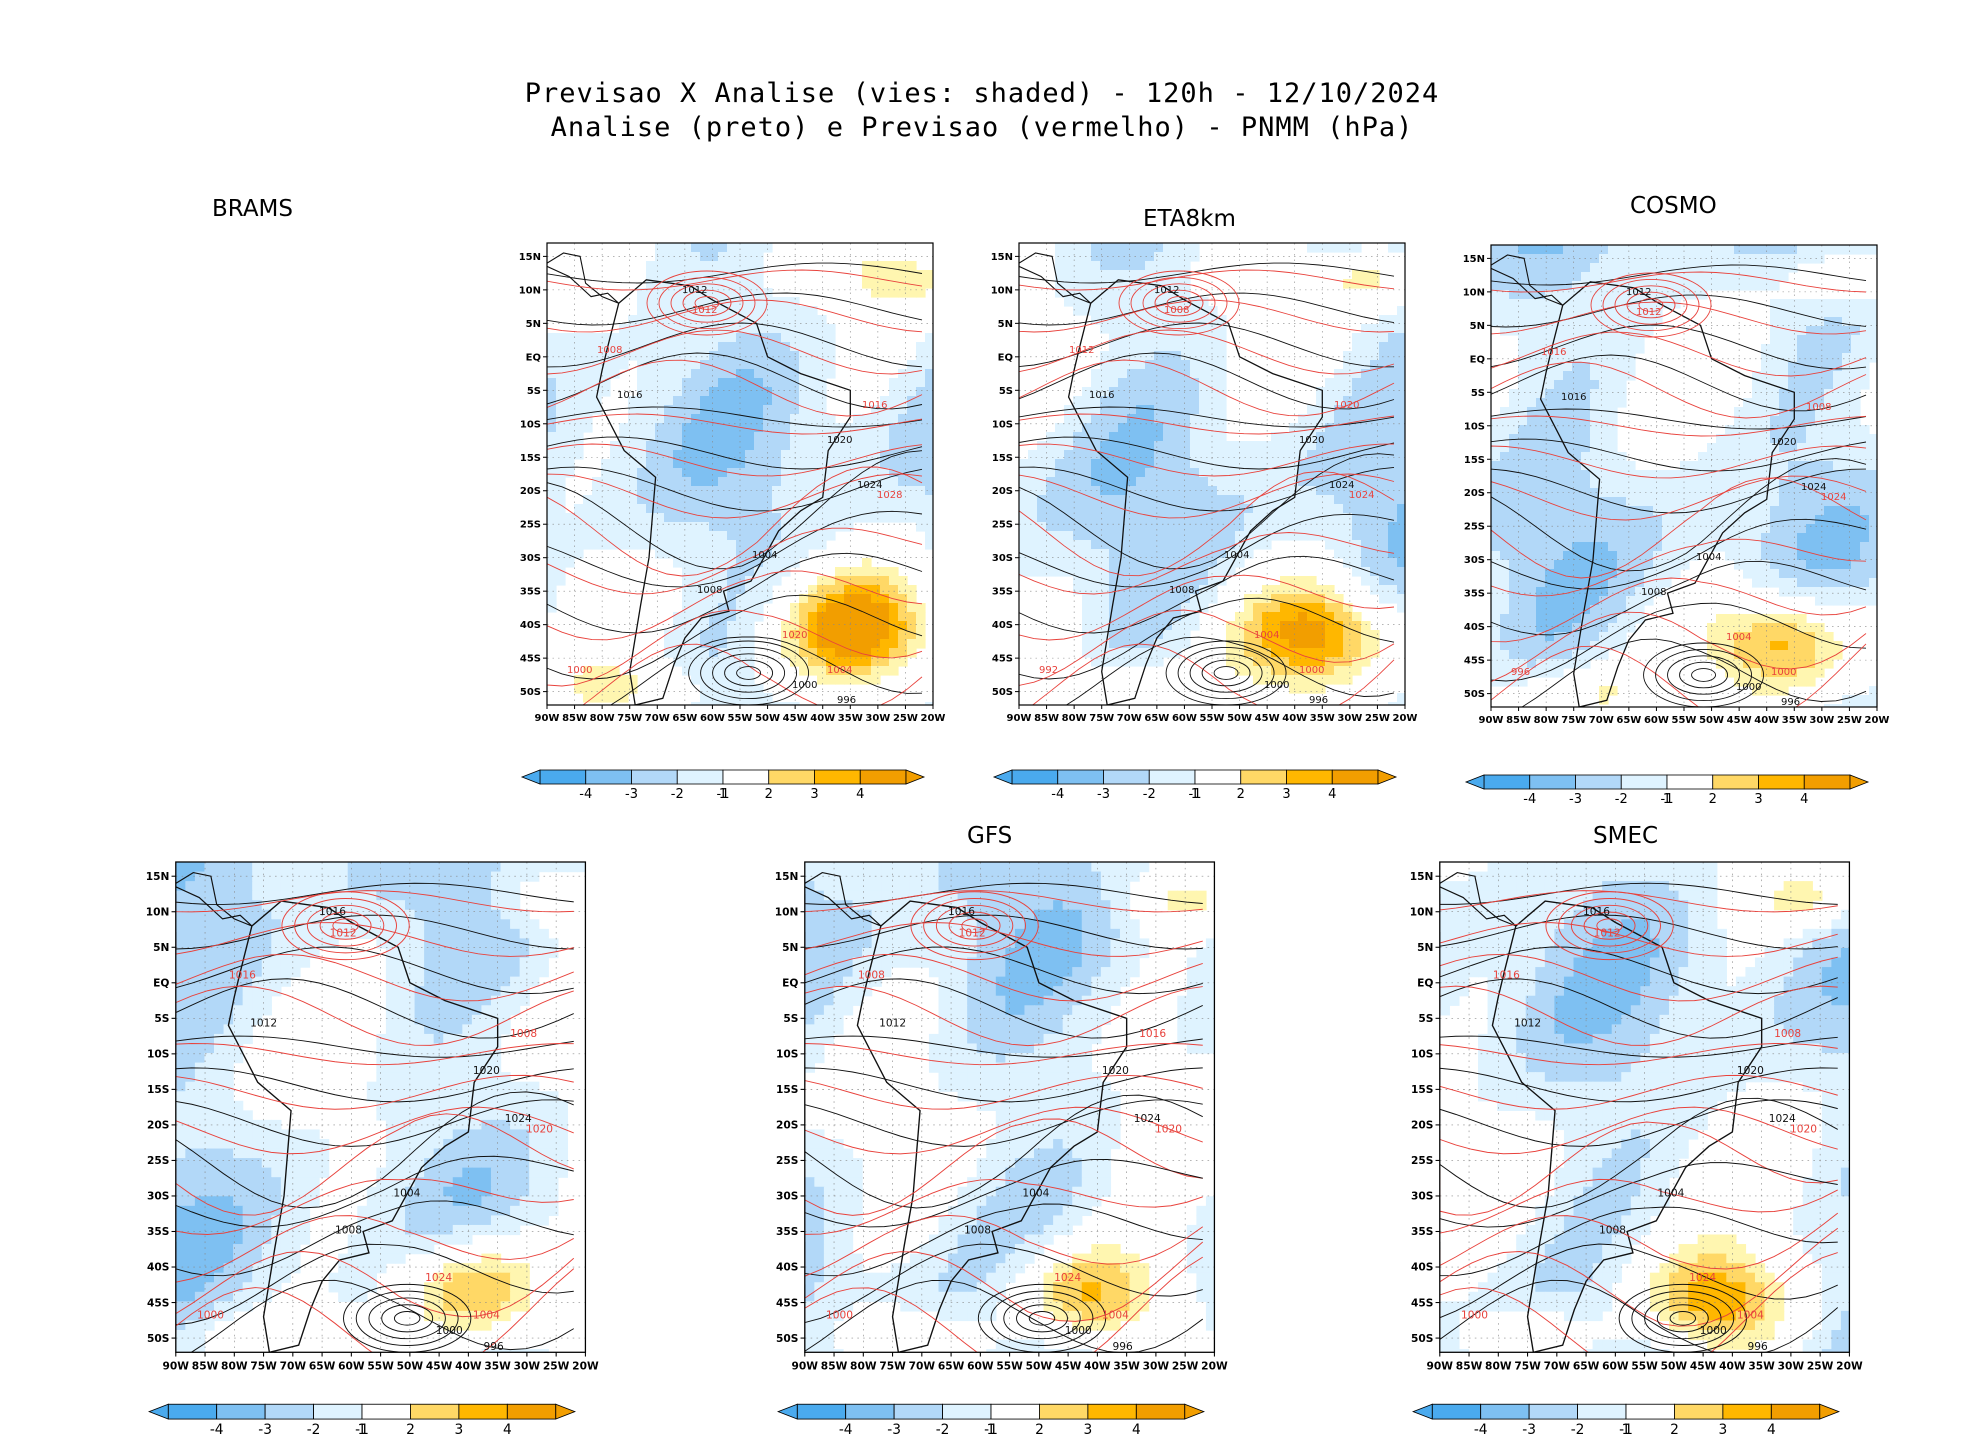  What do you see at coordinates (533, 357) in the screenshot?
I see `lat-label: EQ` at bounding box center [533, 357].